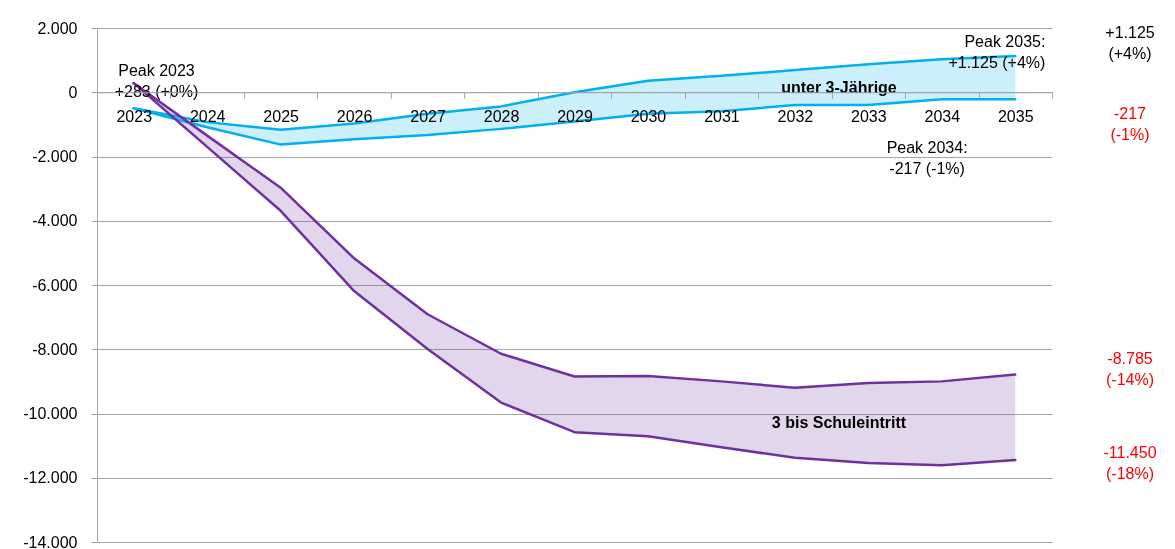 The width and height of the screenshot is (1175, 549). What do you see at coordinates (55, 156) in the screenshot?
I see `y-tick-label: -2.000` at bounding box center [55, 156].